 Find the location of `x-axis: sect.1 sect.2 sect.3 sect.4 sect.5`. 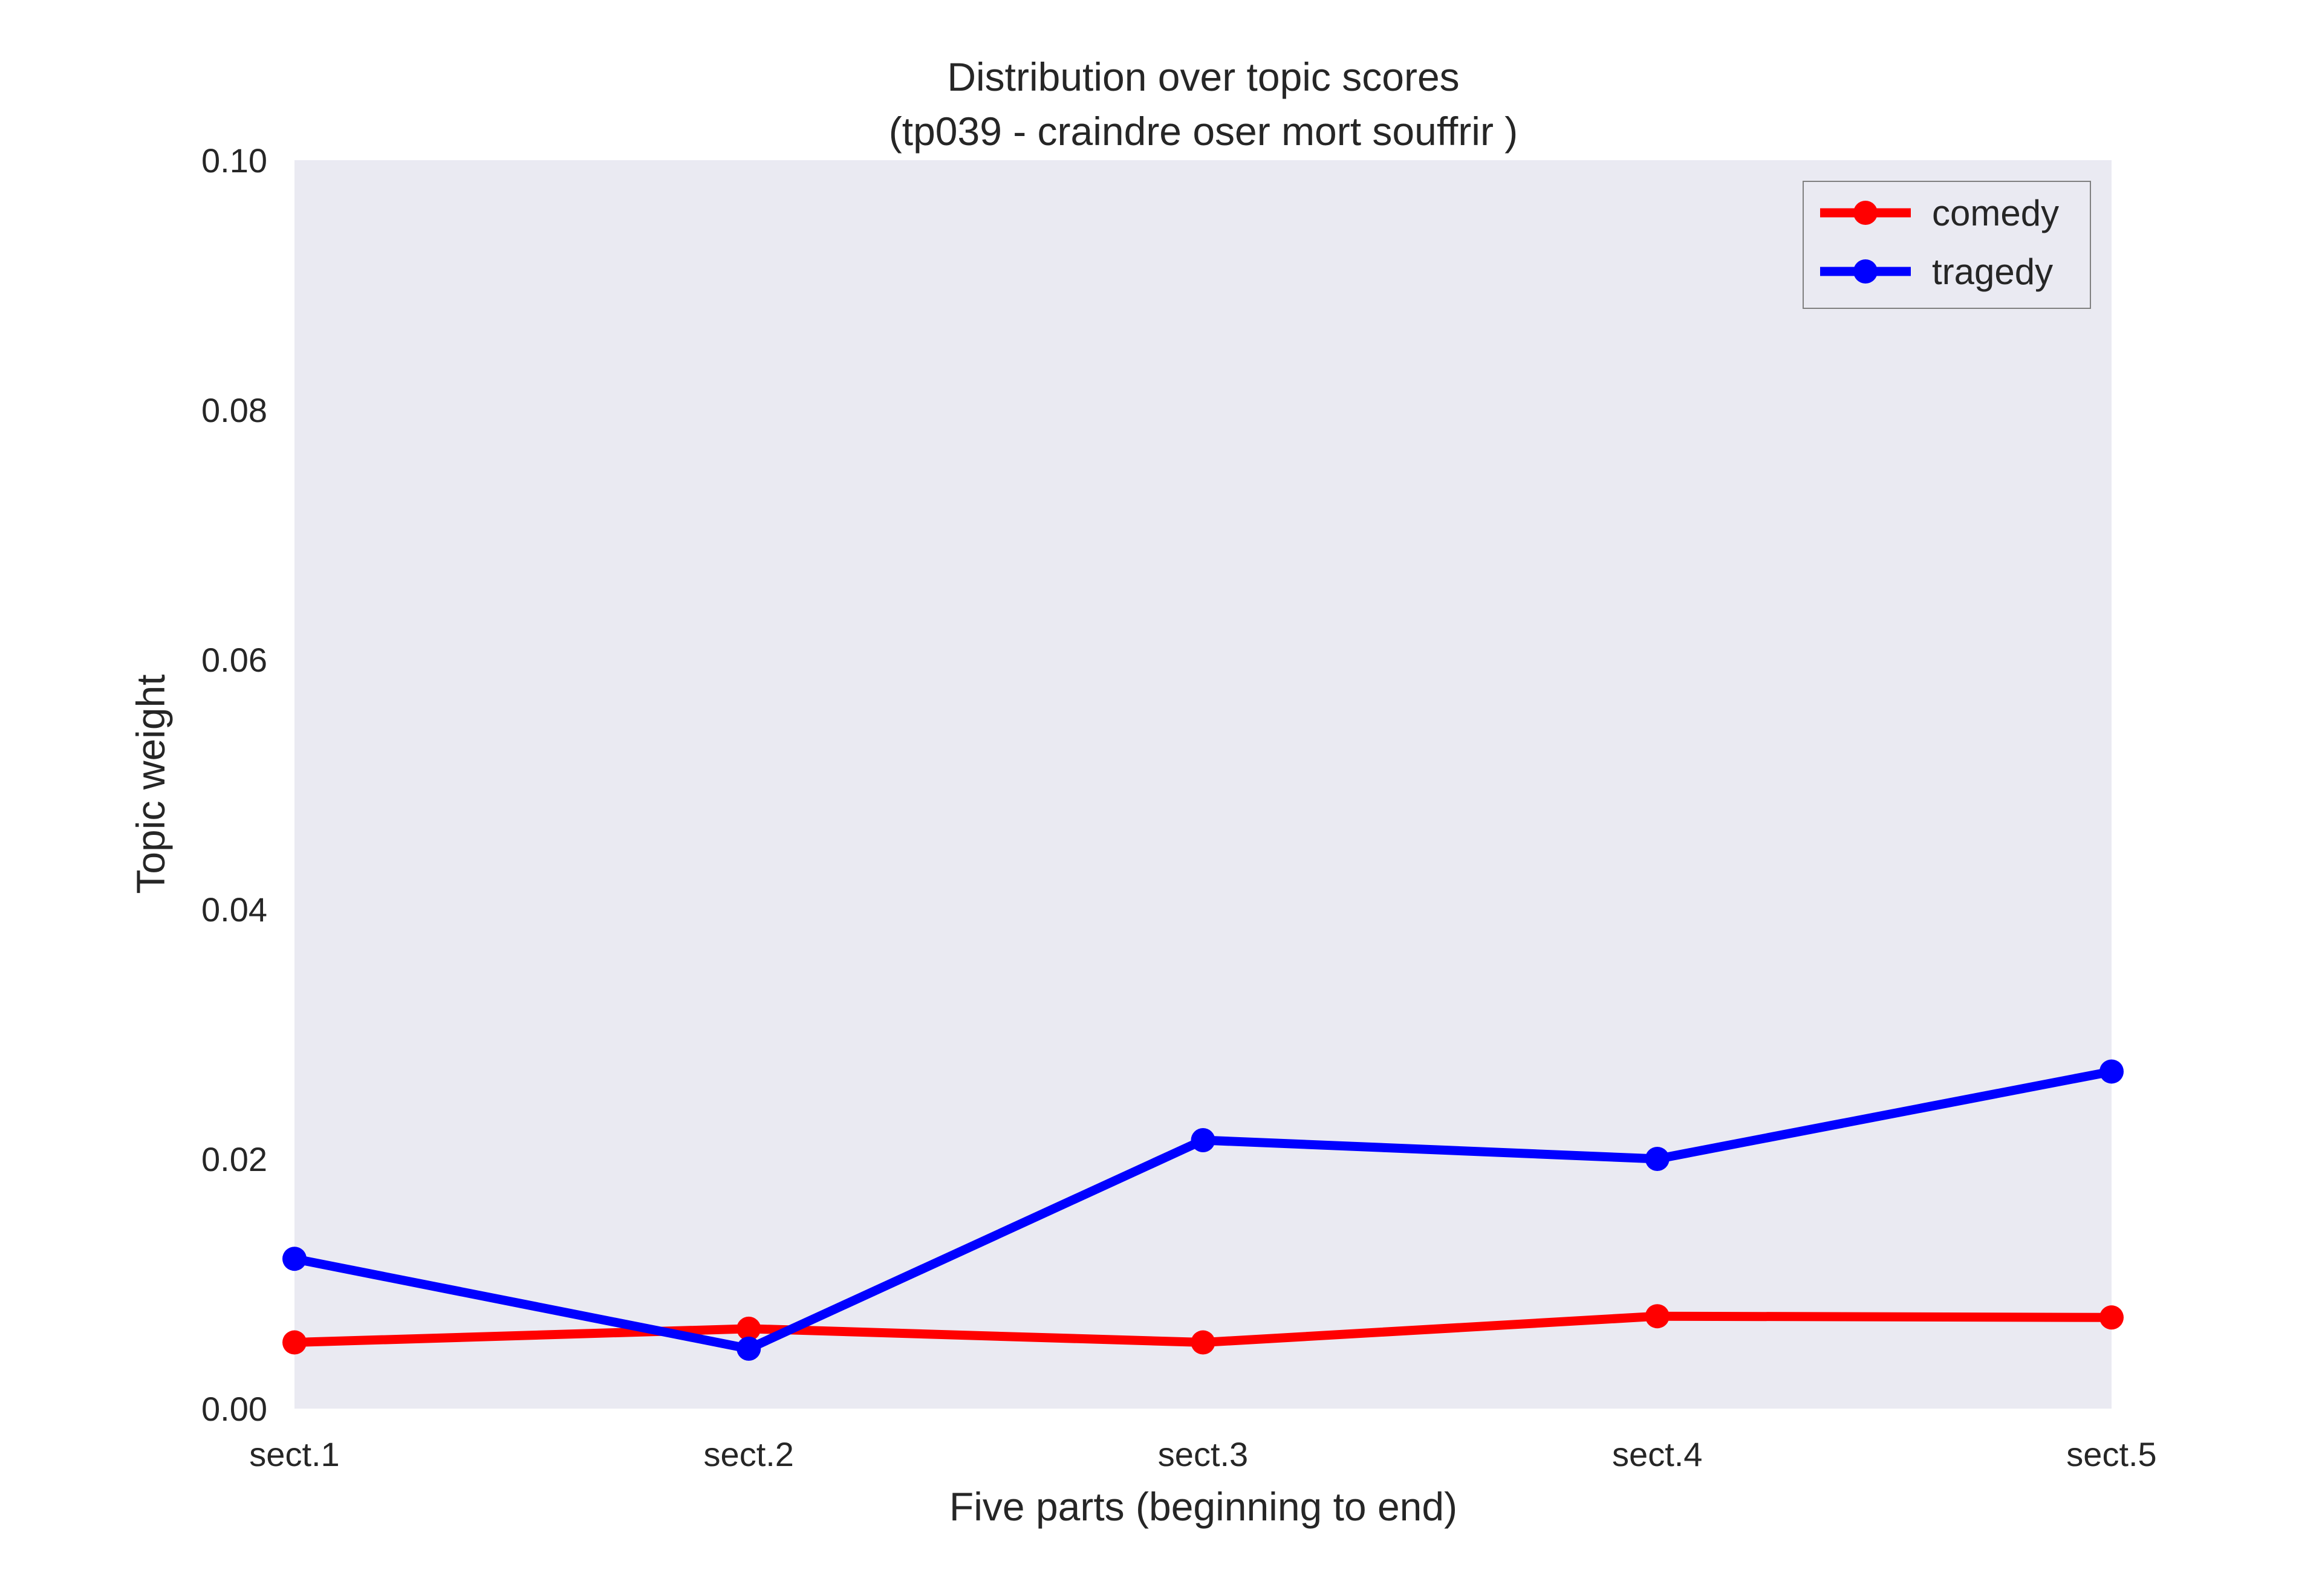

x-axis: sect.1 sect.2 sect.3 sect.4 sect.5 is located at coordinates (1202, 1454).